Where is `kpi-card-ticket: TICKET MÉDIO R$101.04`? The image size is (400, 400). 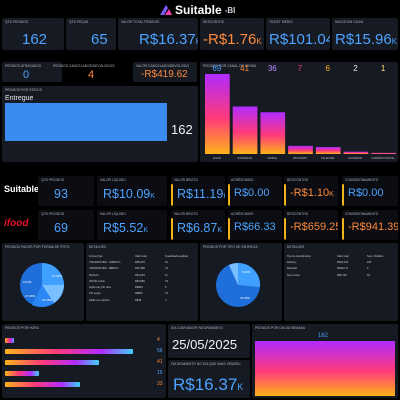 kpi-card-ticket: TICKET MÉDIO R$101.04 is located at coordinates (298, 34).